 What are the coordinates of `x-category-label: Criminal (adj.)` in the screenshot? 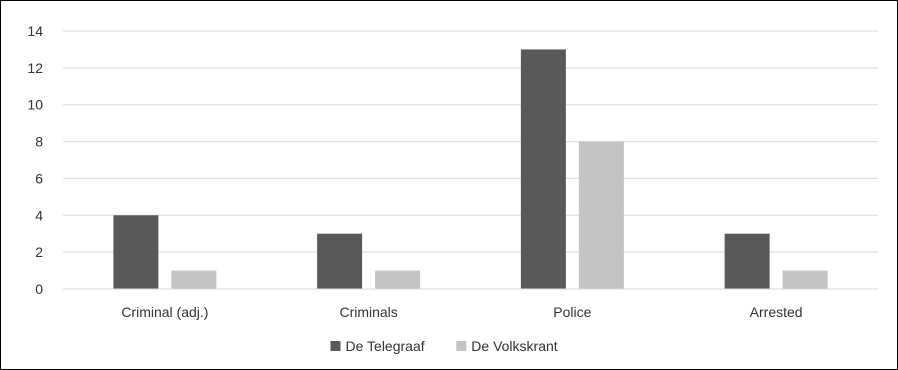 It's located at (164, 312).